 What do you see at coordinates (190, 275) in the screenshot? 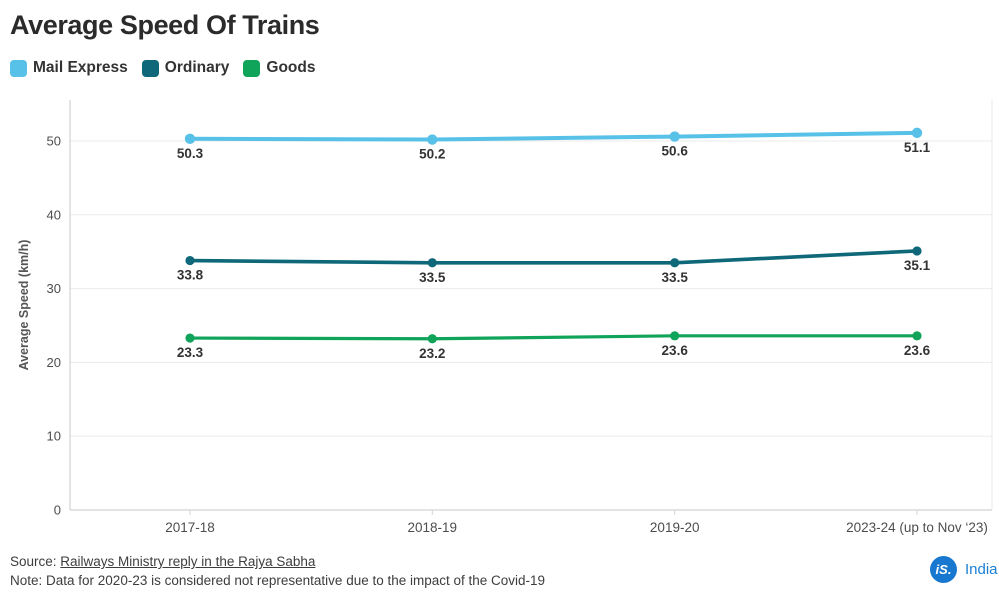
I see `data-label: 33.8` at bounding box center [190, 275].